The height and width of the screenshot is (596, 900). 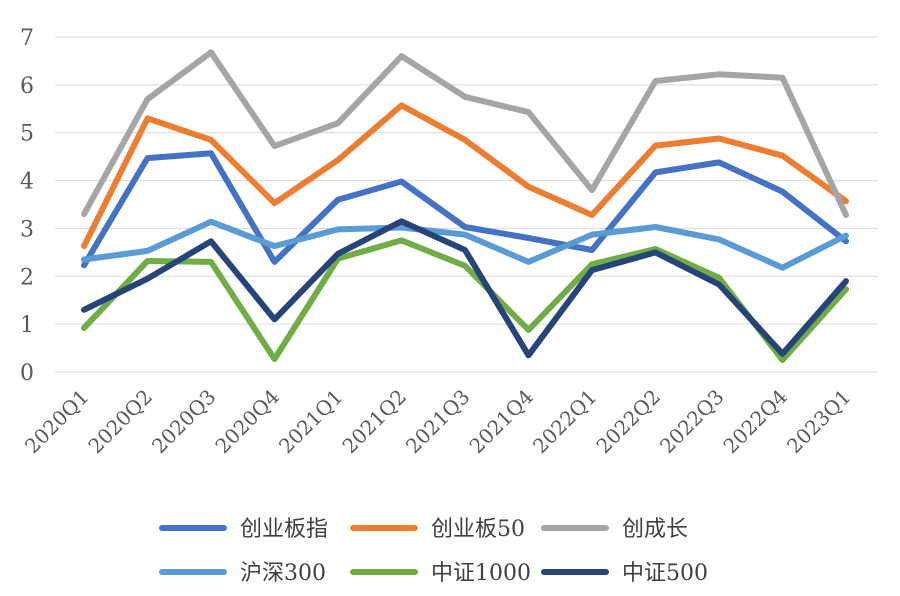 I want to click on x-tick-label: 2022Q4, so click(x=755, y=422).